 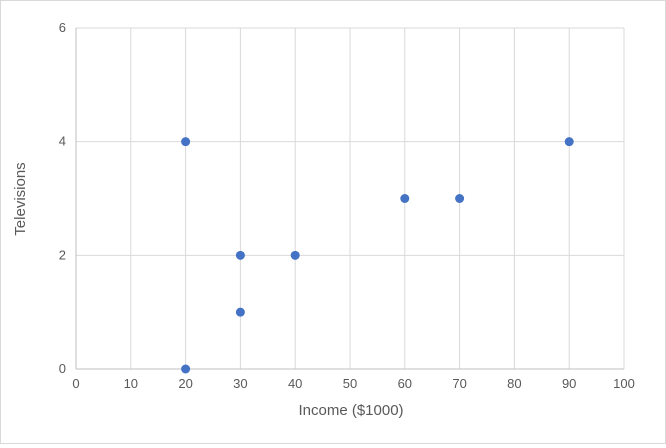 What do you see at coordinates (624, 383) in the screenshot?
I see `x-tick-label: 100` at bounding box center [624, 383].